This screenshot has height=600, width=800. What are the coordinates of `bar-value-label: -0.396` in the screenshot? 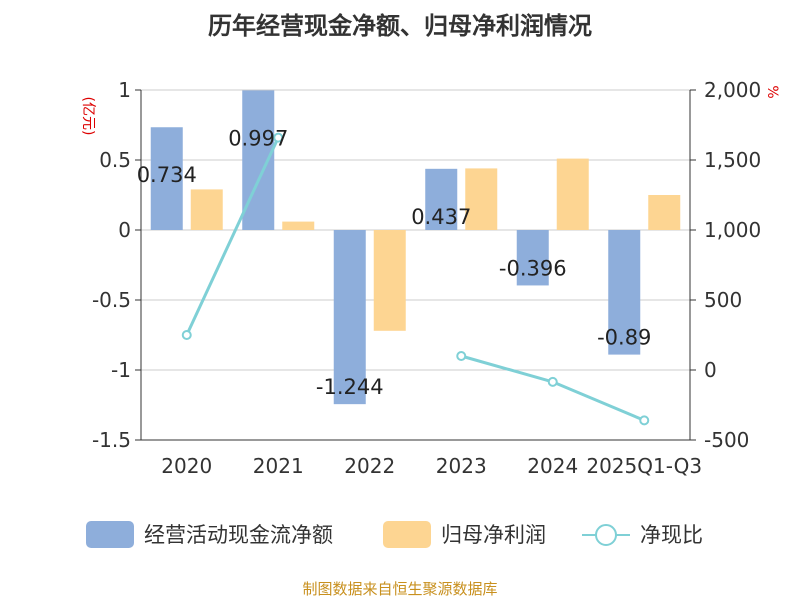 It's located at (533, 268).